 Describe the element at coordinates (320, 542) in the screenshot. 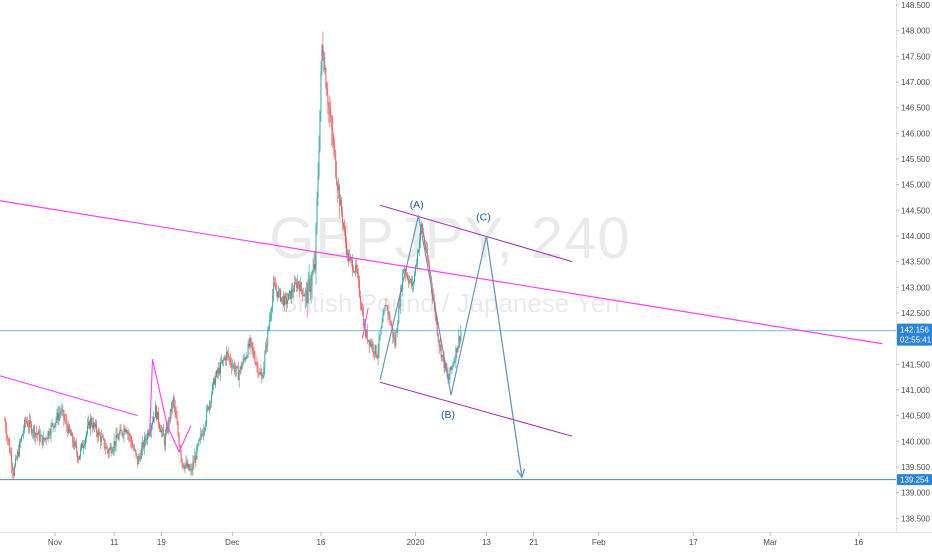

I see `time-axis-label: 16` at that location.